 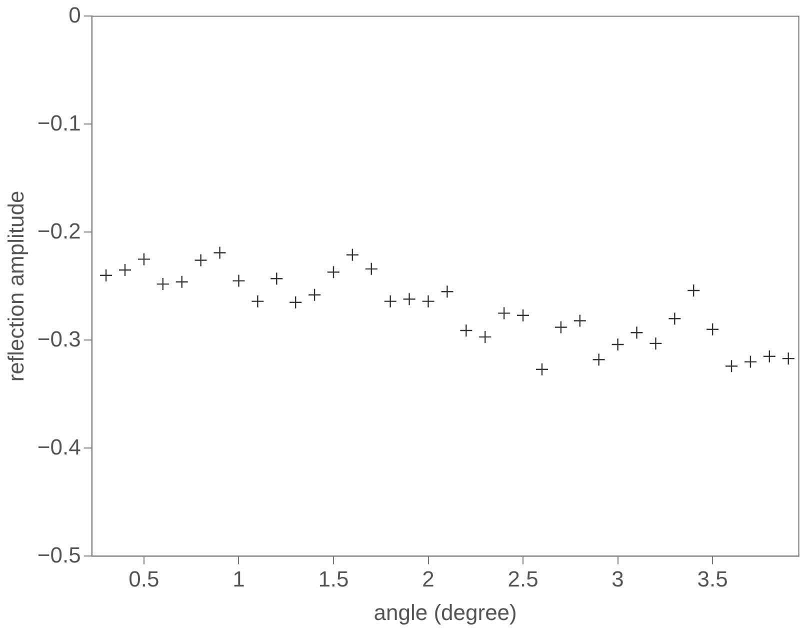 What do you see at coordinates (59, 447) in the screenshot?
I see `y-tick-label: −0.4` at bounding box center [59, 447].